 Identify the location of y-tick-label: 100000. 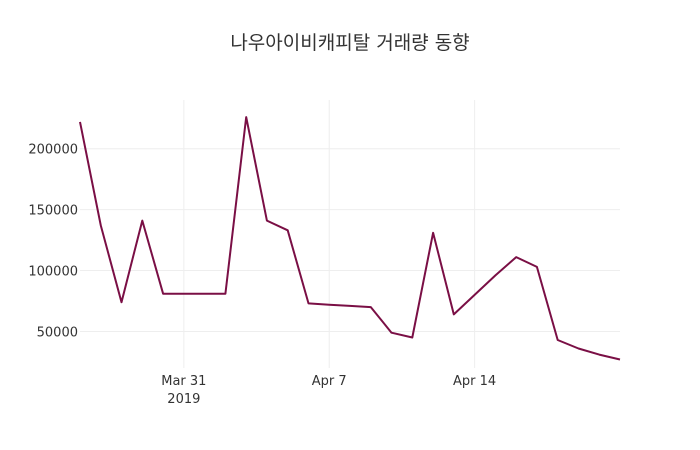
(53, 272).